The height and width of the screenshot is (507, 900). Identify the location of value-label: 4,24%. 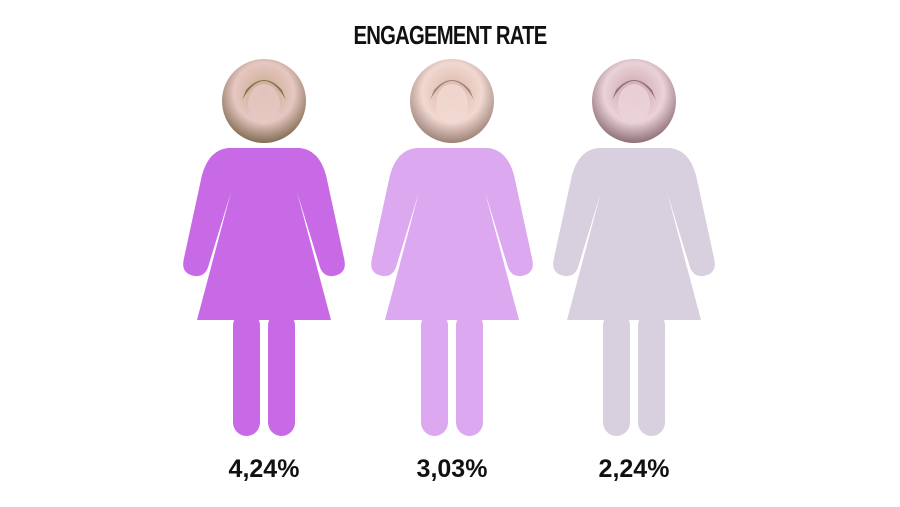
(264, 469).